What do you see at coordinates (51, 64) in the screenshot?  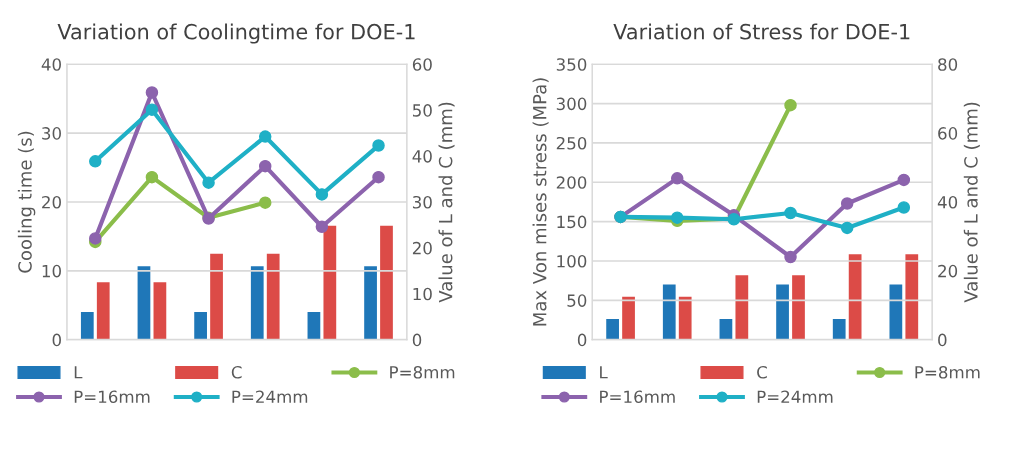 I see `y-tick-label: 40` at bounding box center [51, 64].